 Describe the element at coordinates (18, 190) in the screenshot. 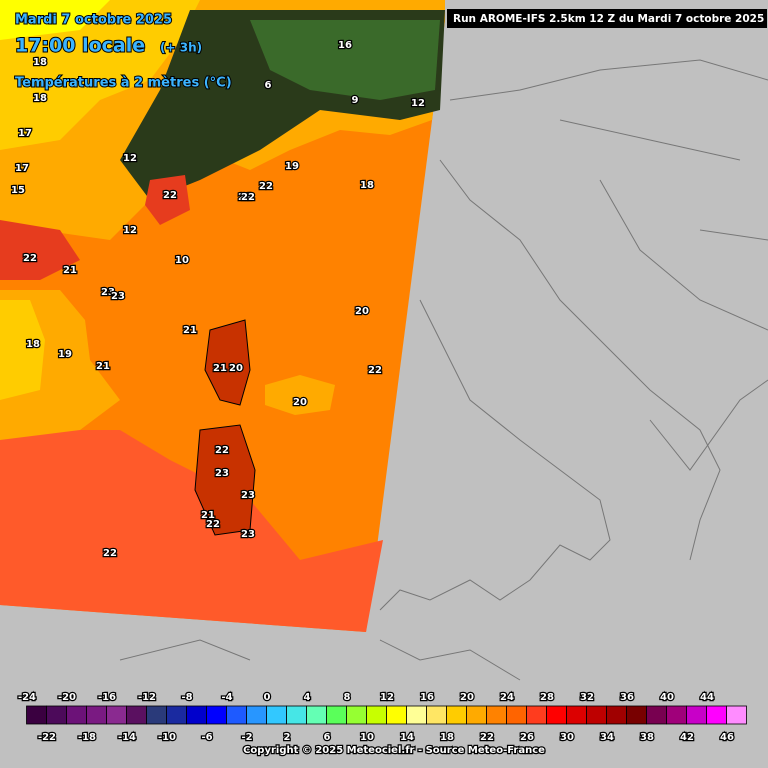

I see `temperature-label: 15` at that location.